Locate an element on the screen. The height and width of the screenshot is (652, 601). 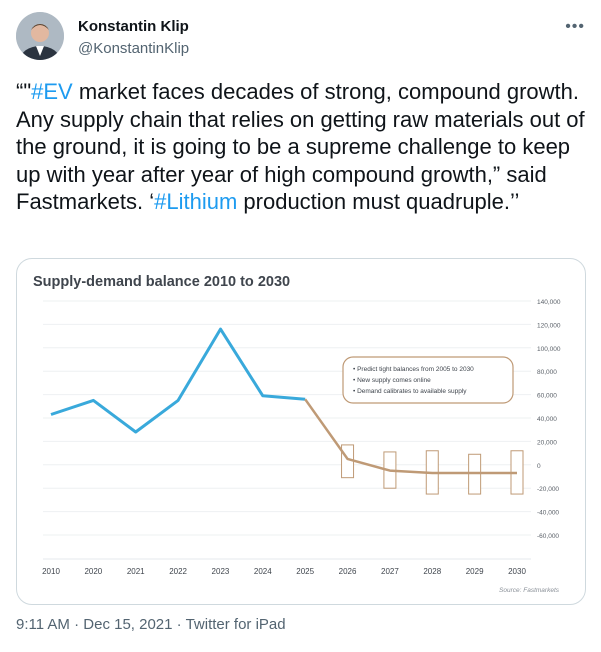
x-tick-label: 2021 is located at coordinates (136, 571).